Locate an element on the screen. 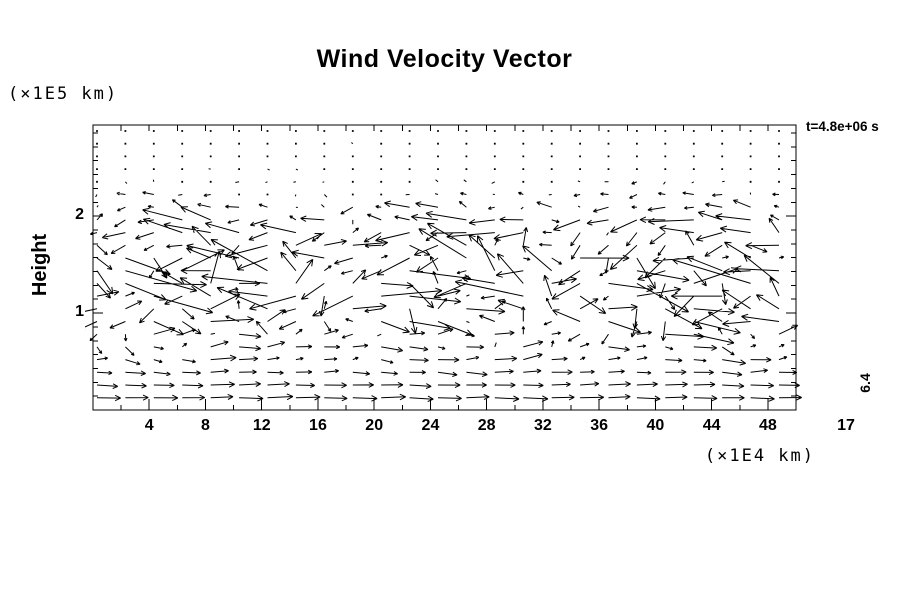  time-annotation: t=4.8e+06 s is located at coordinates (842, 126).